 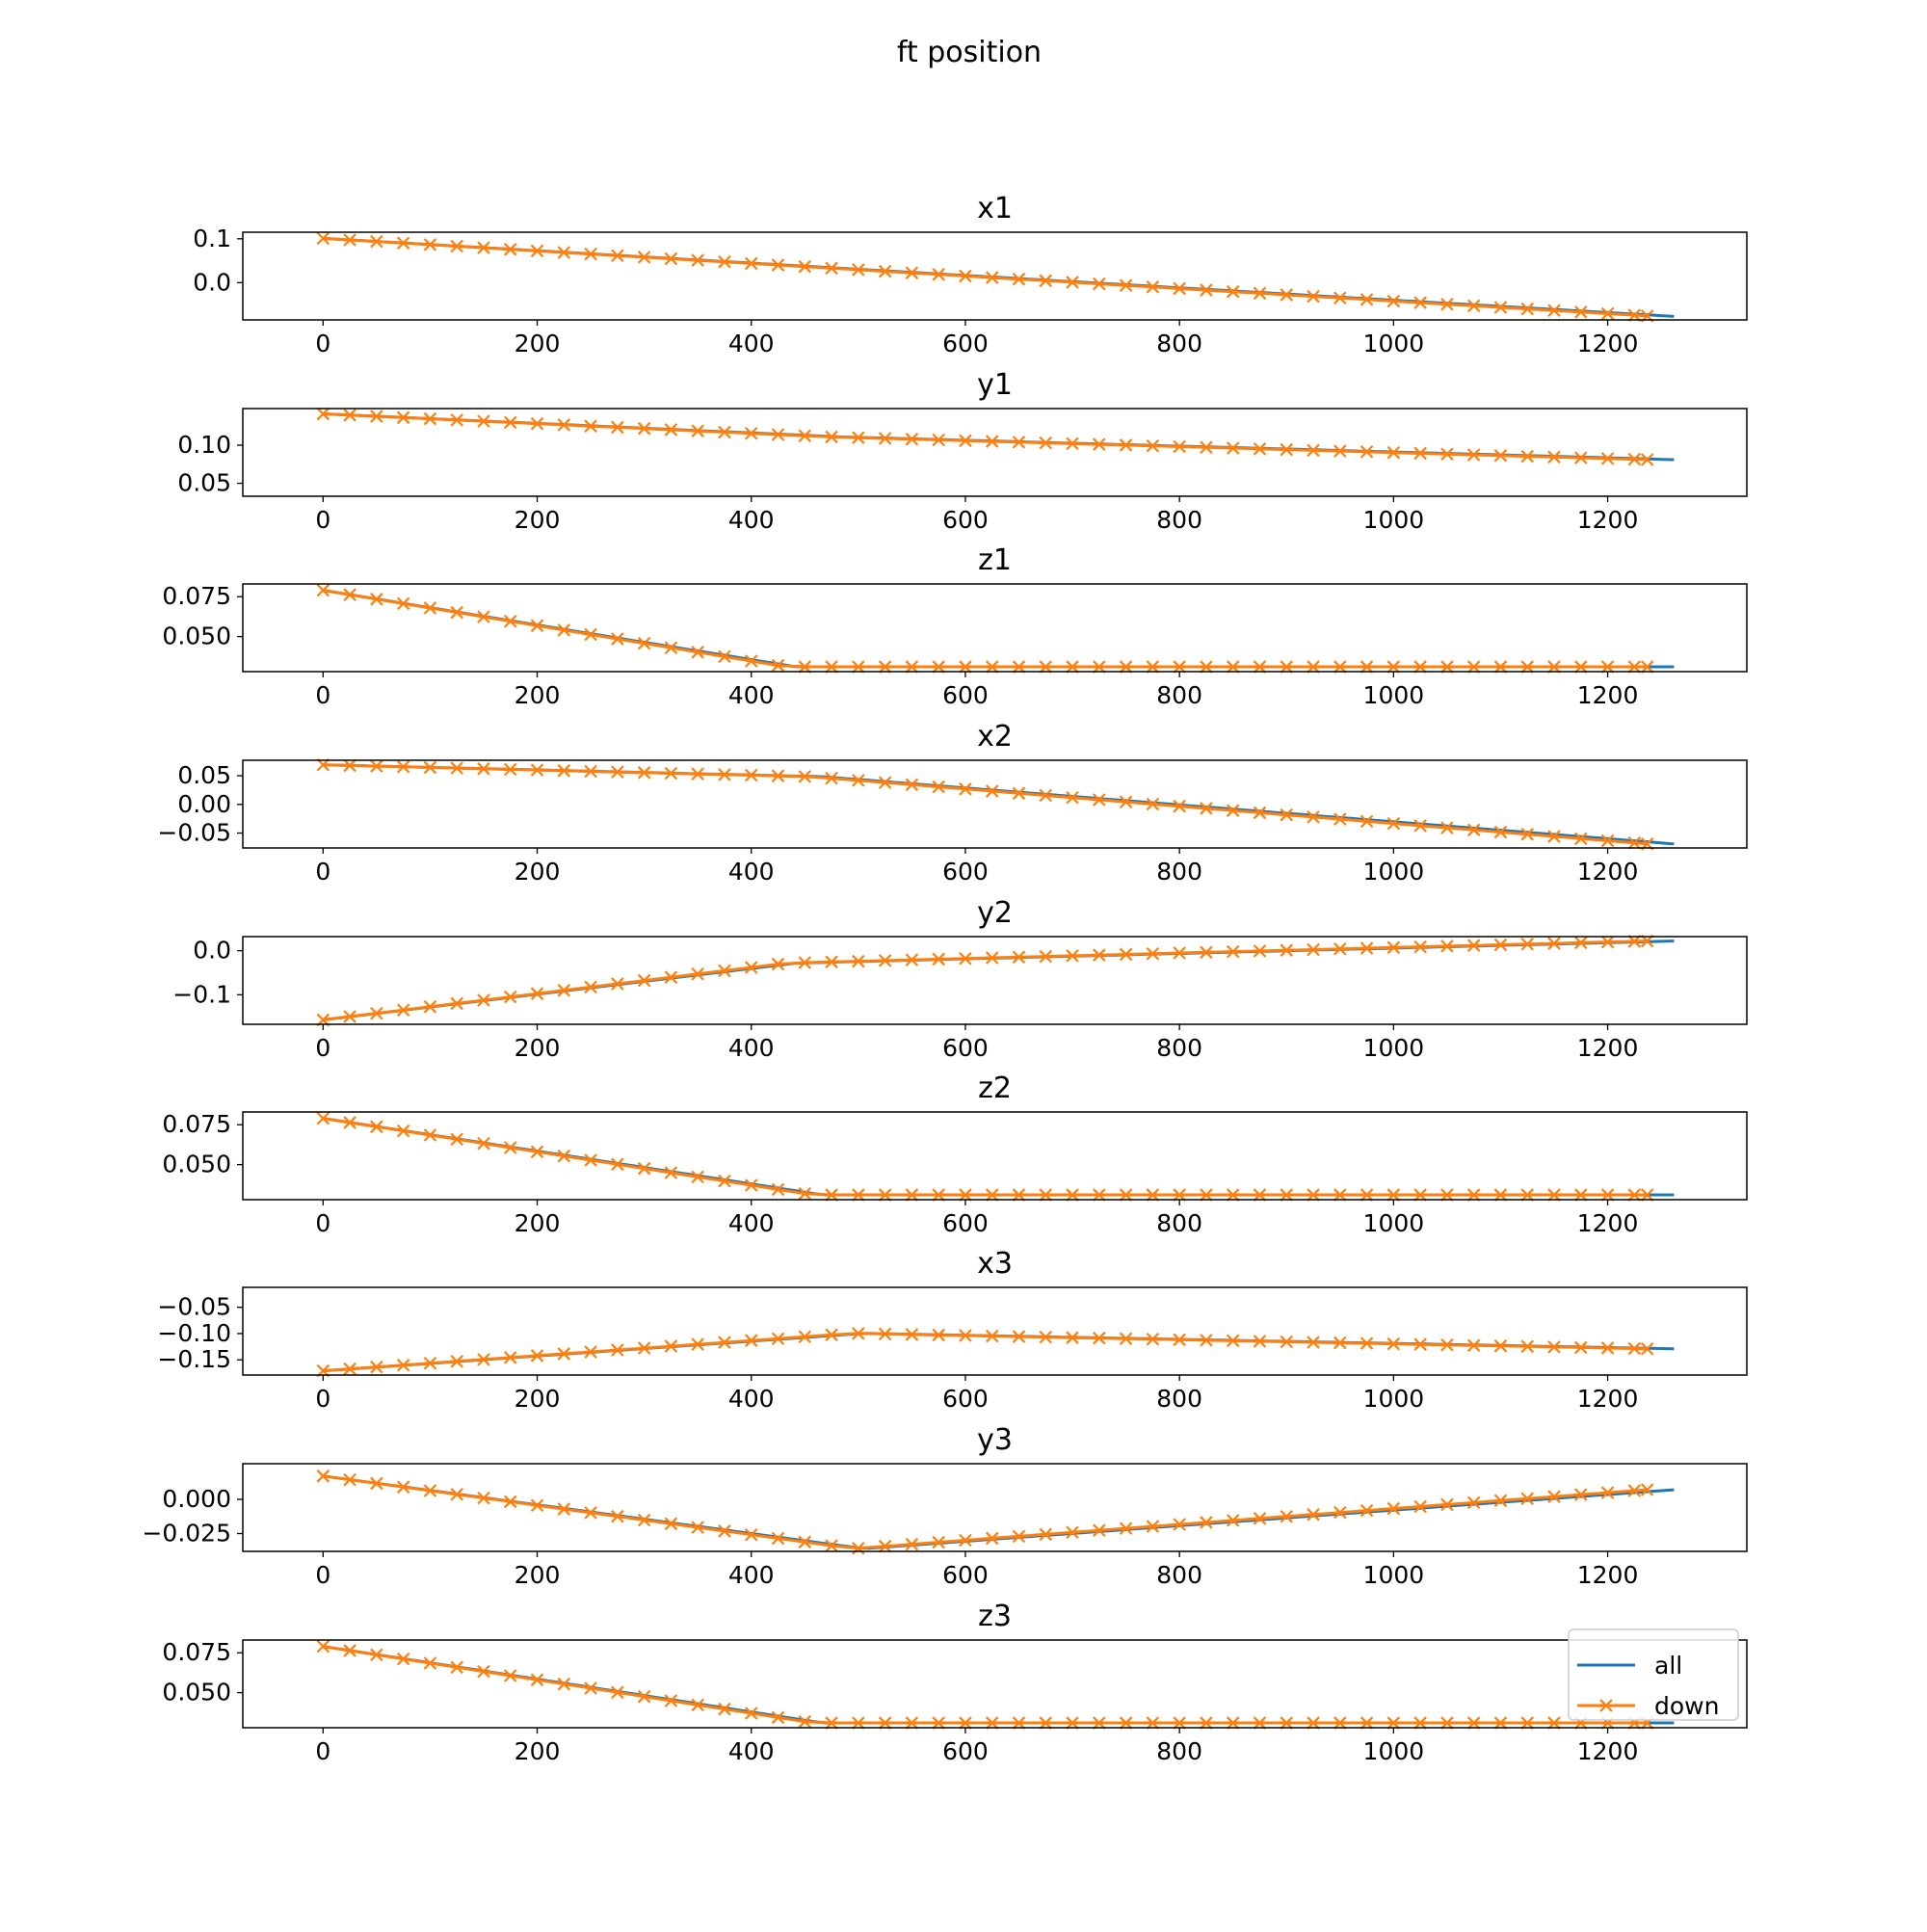 What do you see at coordinates (995, 980) in the screenshot?
I see `axes-frame` at bounding box center [995, 980].